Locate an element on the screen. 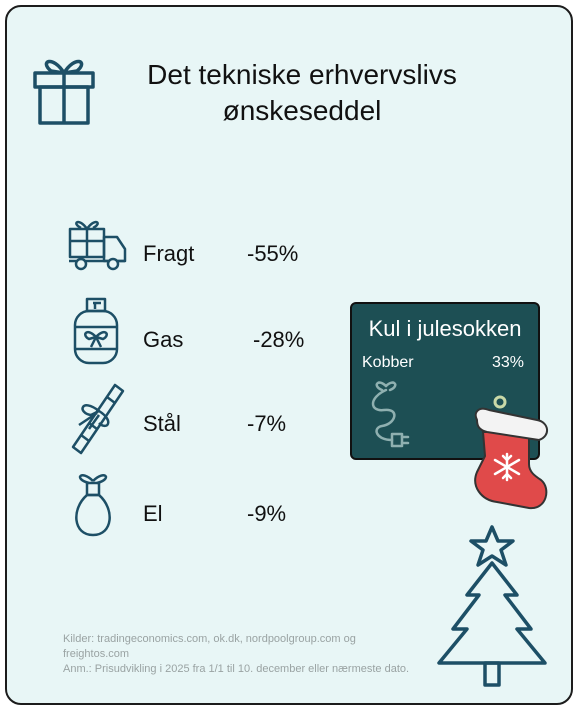 The height and width of the screenshot is (712, 582). item-label: Gas is located at coordinates (163, 339).